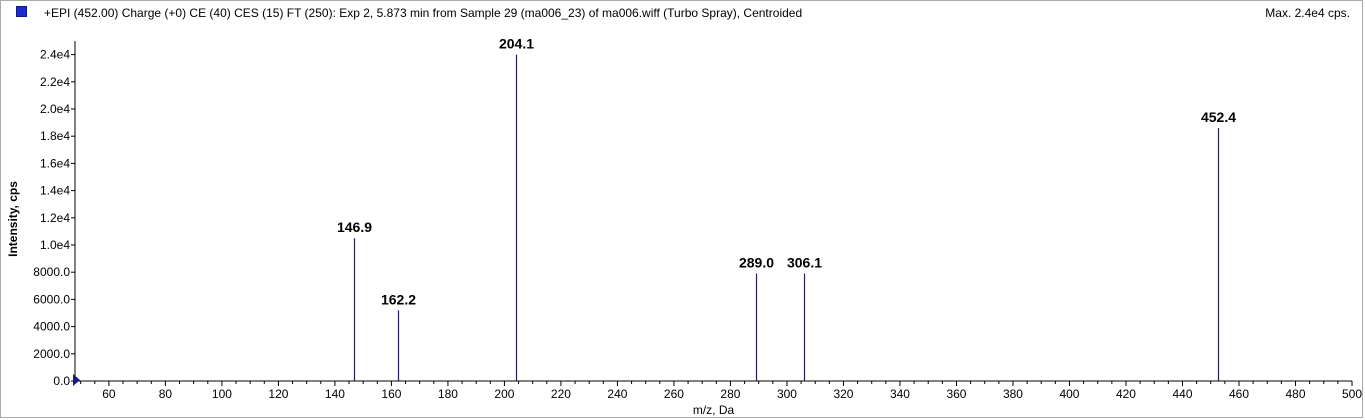 The height and width of the screenshot is (420, 1365). Describe the element at coordinates (561, 394) in the screenshot. I see `x-tick-label: 220` at that location.